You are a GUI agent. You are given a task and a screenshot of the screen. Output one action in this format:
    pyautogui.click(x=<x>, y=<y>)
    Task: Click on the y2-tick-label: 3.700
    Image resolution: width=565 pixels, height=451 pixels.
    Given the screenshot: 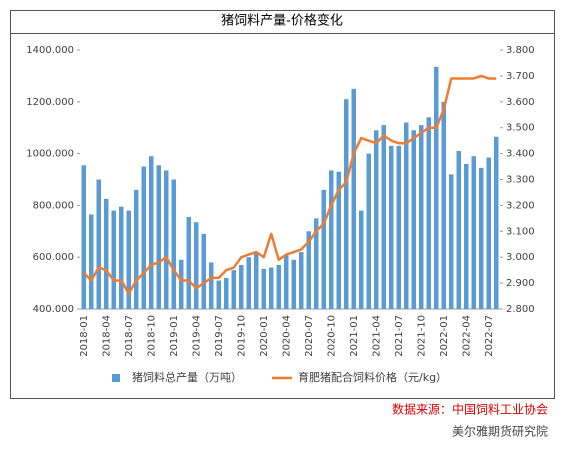 What is the action you would take?
    pyautogui.click(x=520, y=76)
    